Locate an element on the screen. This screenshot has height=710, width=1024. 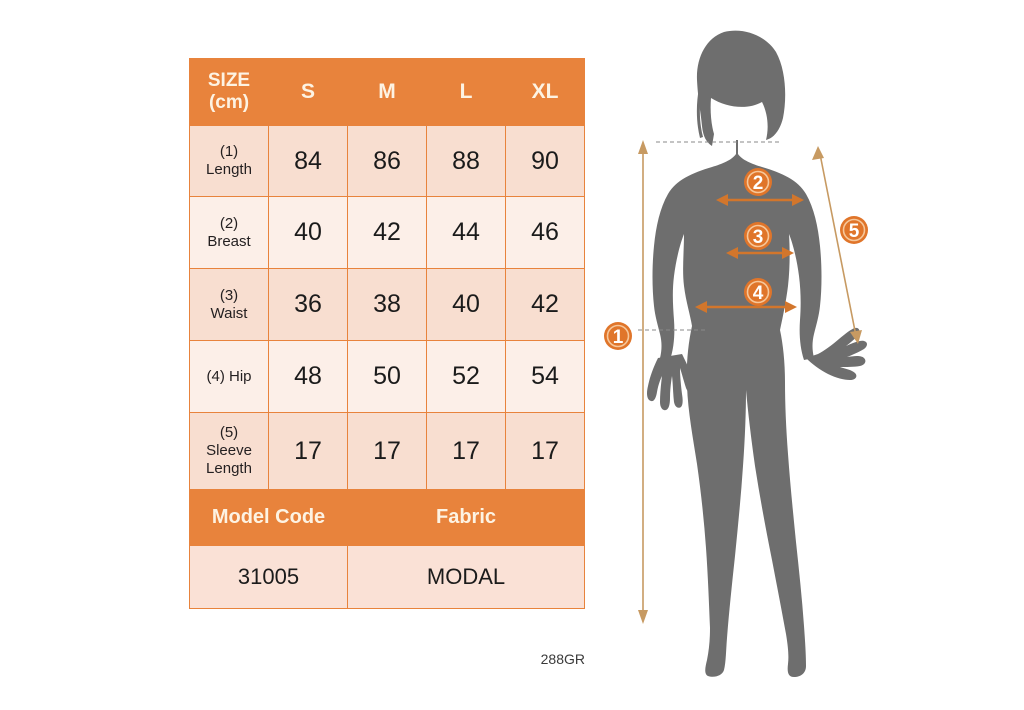
table-row: (3) Waist 36 38 40 42 is located at coordinates (387, 304).